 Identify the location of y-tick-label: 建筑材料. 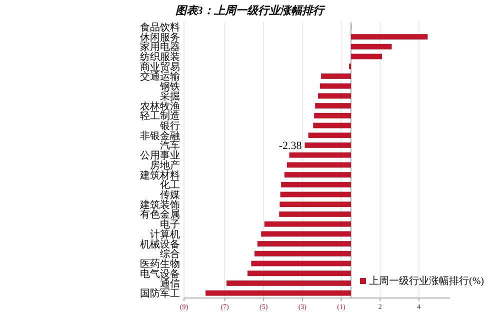
(159, 175).